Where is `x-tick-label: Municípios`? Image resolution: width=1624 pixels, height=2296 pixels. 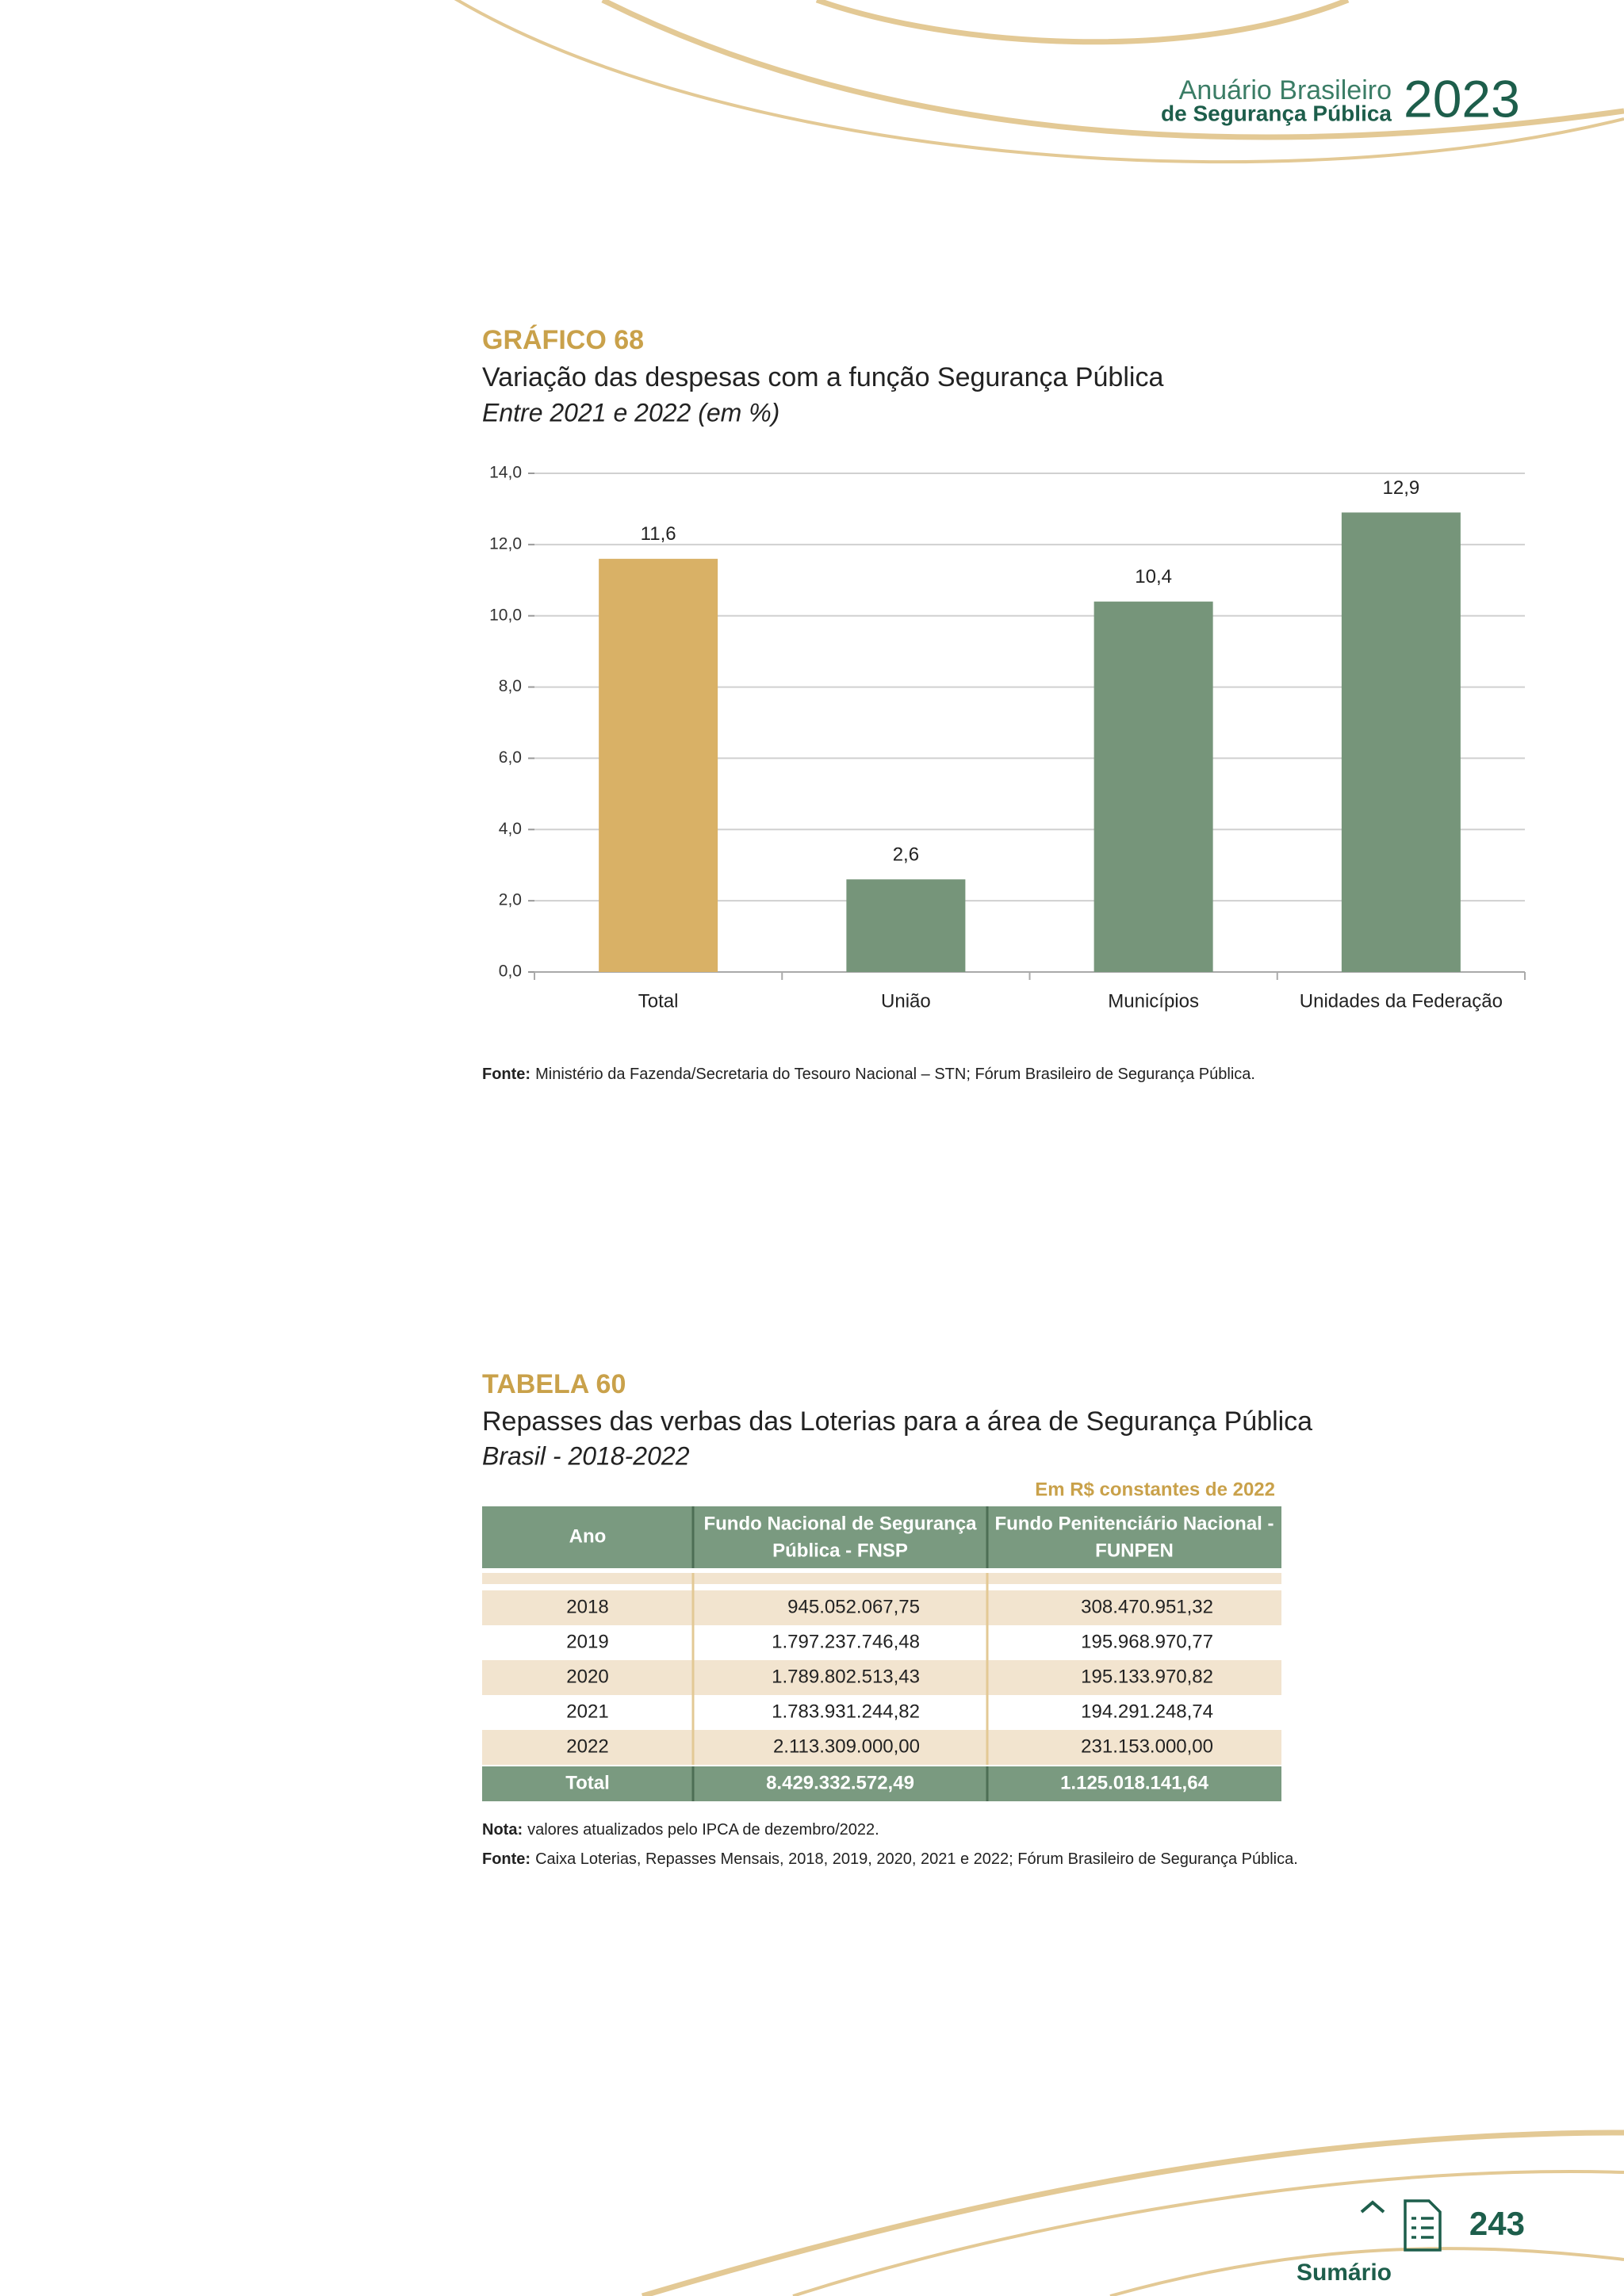
x-tick-label: Municípios is located at coordinates (1153, 1001).